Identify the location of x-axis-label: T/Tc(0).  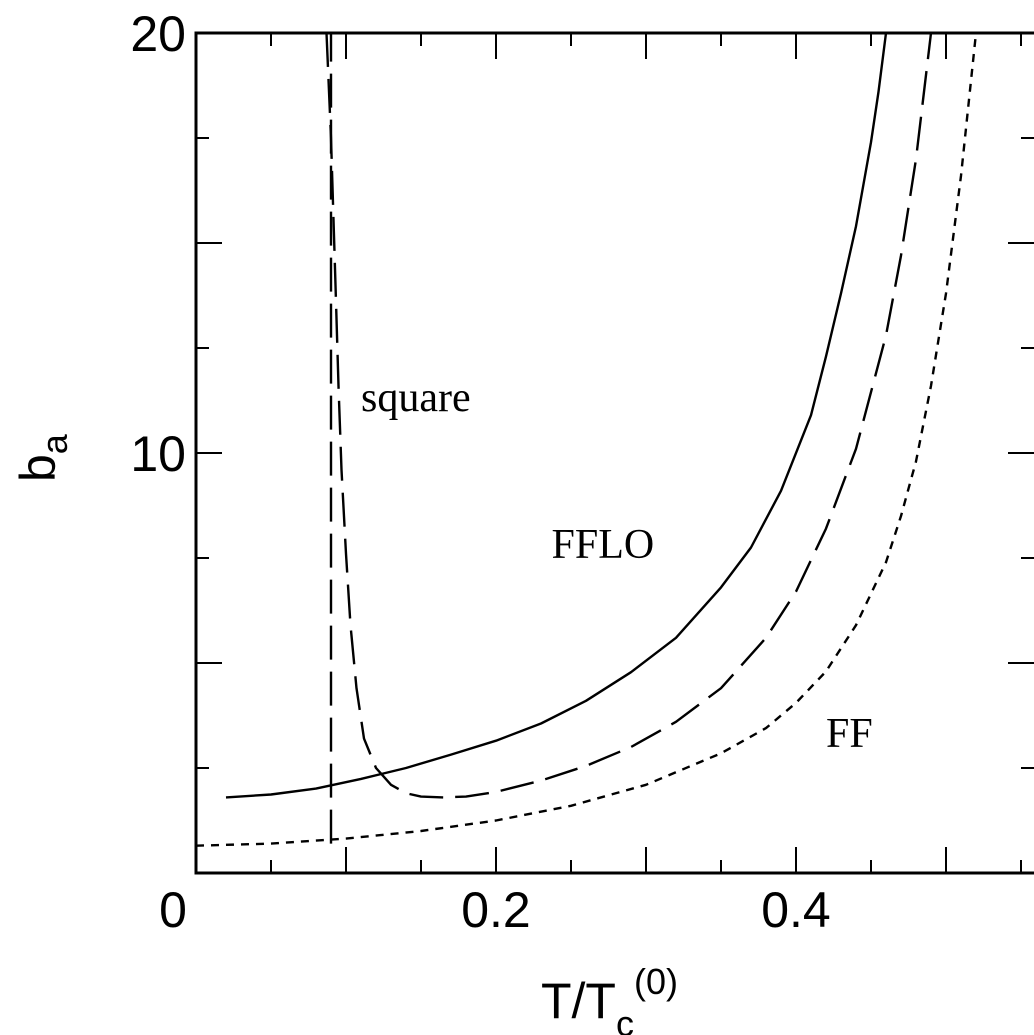
(609, 998).